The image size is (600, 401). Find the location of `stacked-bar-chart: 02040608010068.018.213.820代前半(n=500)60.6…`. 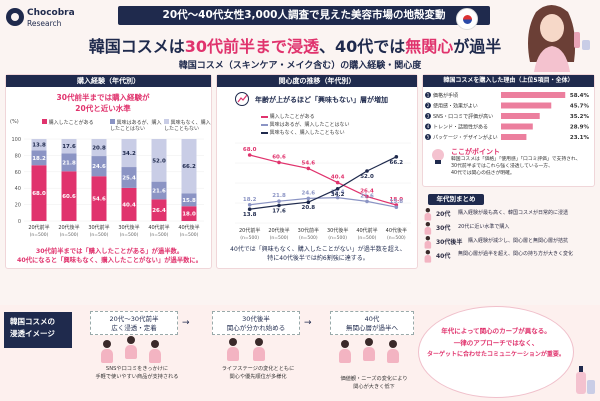

stacked-bar-chart: 02040608010068.018.213.820代前半(n=500)60.6… is located at coordinates (107, 187).